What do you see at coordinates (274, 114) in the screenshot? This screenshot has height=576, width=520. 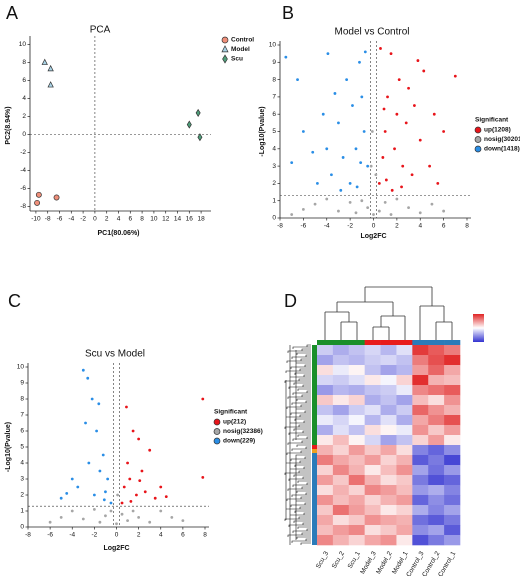 I see `y-tick-label: 6` at bounding box center [274, 114].